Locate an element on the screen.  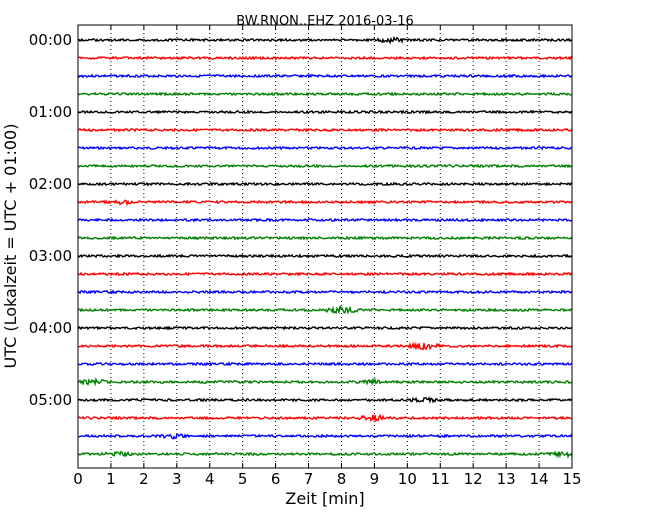
x-tick-label: 15 is located at coordinates (571, 479).